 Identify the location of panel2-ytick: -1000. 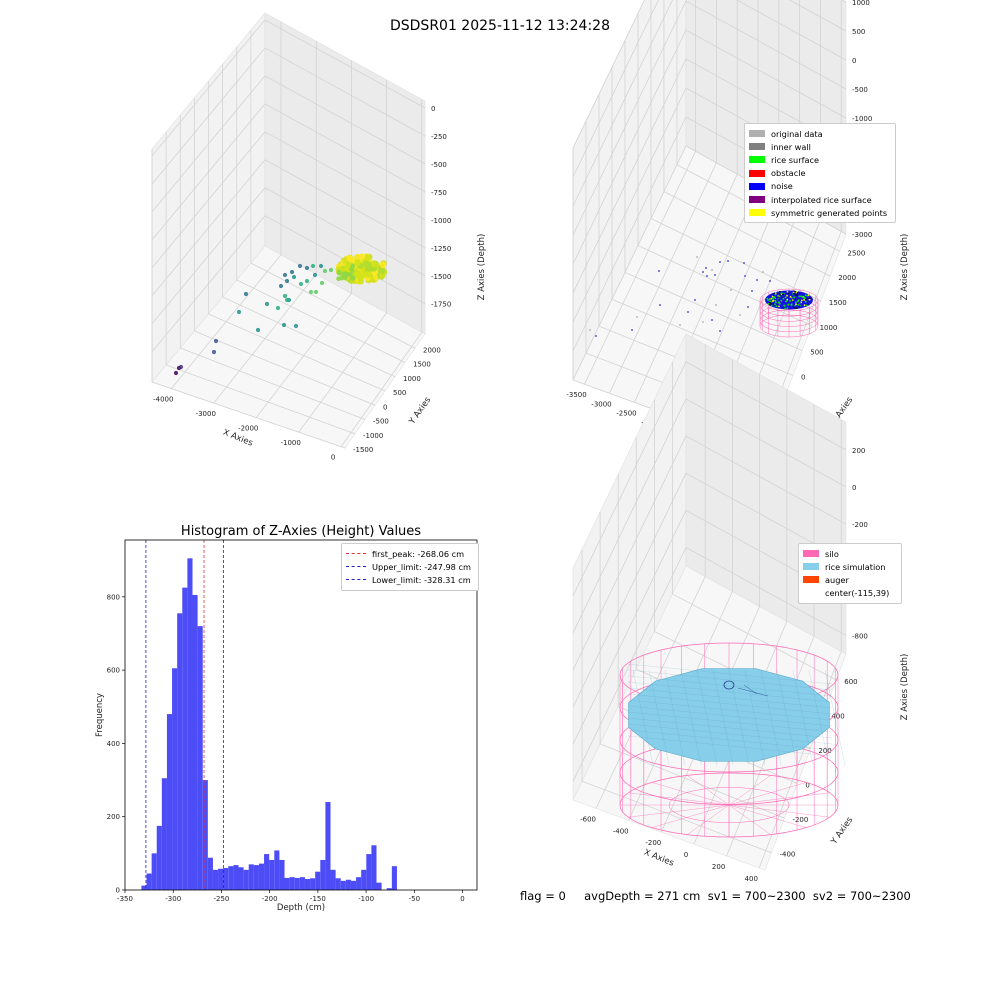
(792, 427).